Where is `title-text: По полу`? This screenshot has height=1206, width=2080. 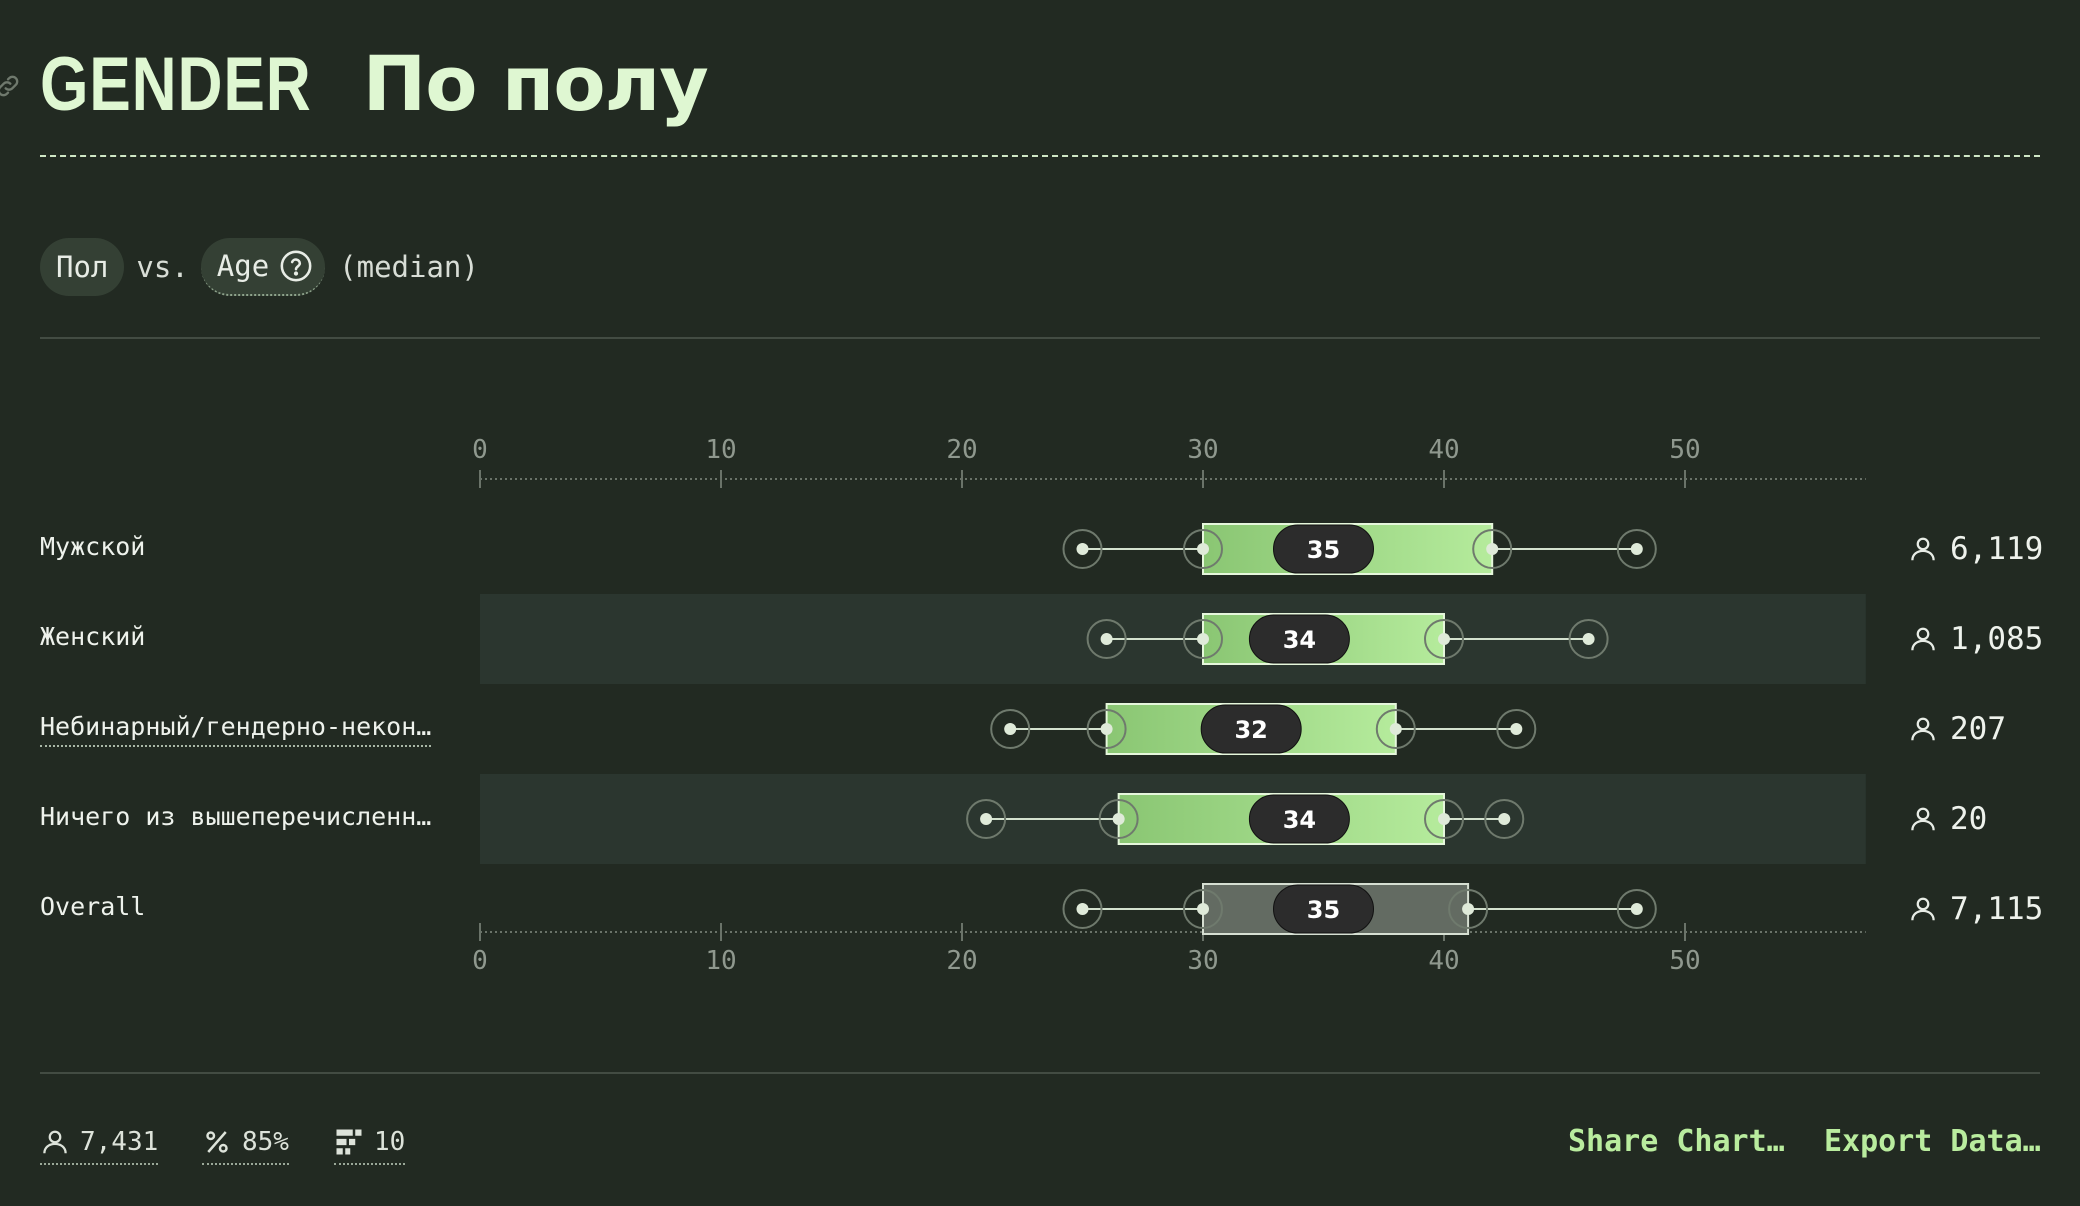 title-text: По полу is located at coordinates (535, 83).